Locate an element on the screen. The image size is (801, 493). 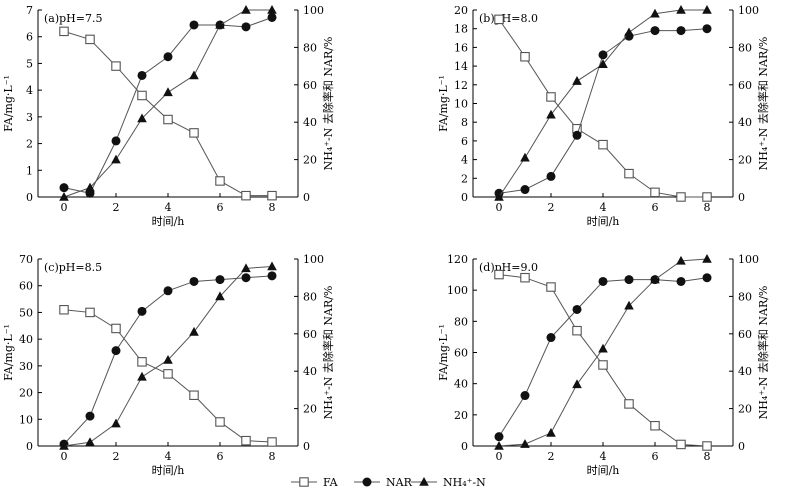
y-tick-label: 3 is located at coordinates (29, 117).